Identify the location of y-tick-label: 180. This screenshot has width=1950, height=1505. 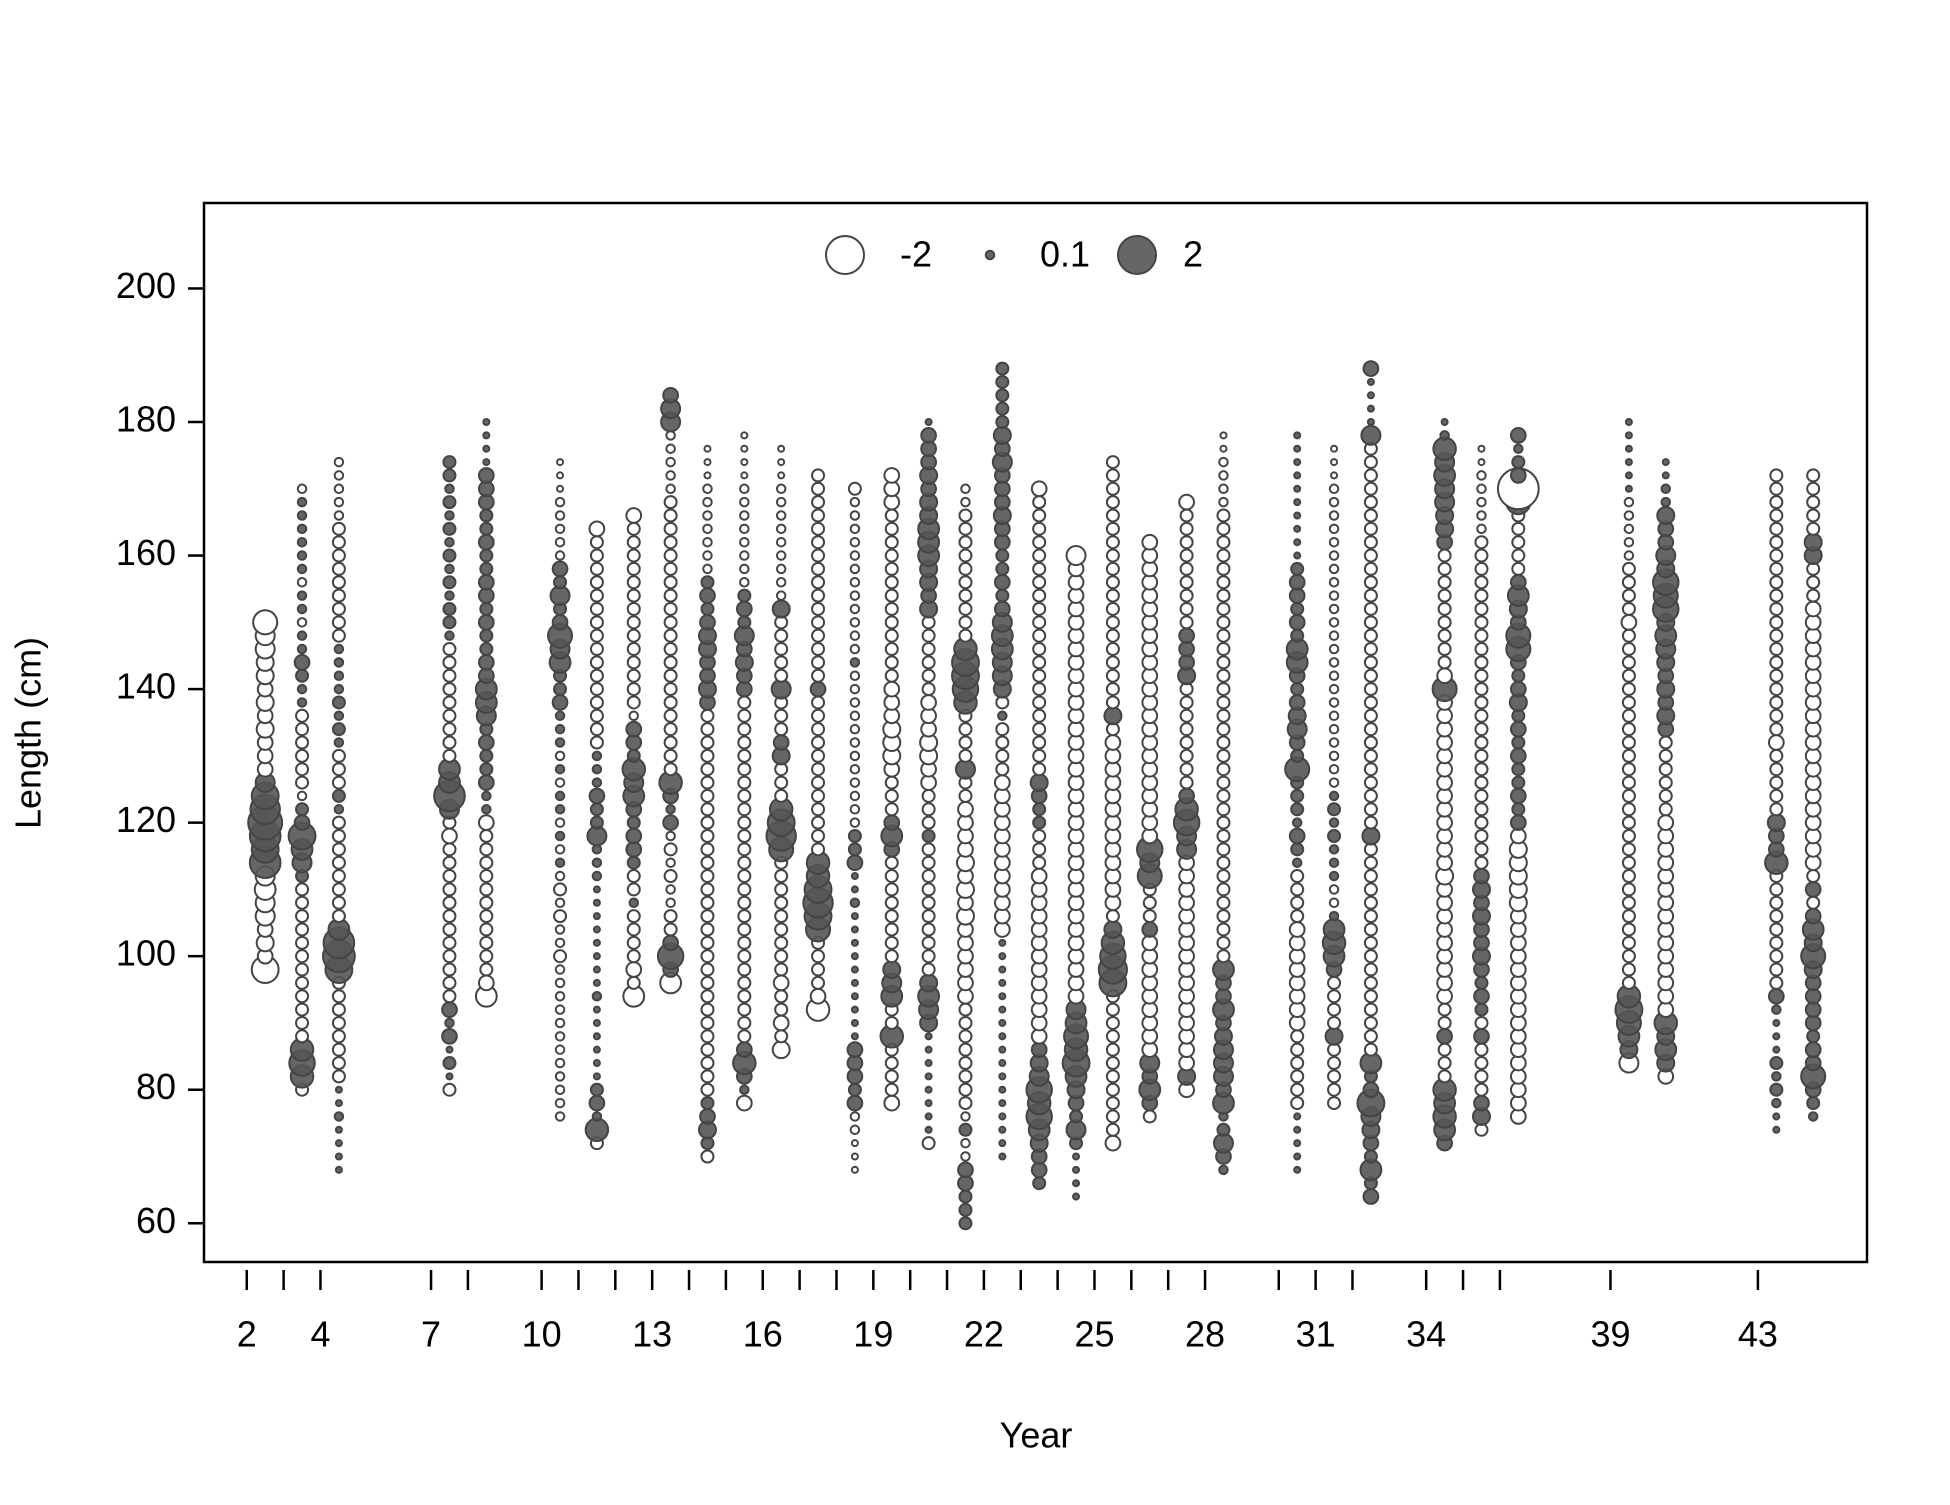
(146, 419).